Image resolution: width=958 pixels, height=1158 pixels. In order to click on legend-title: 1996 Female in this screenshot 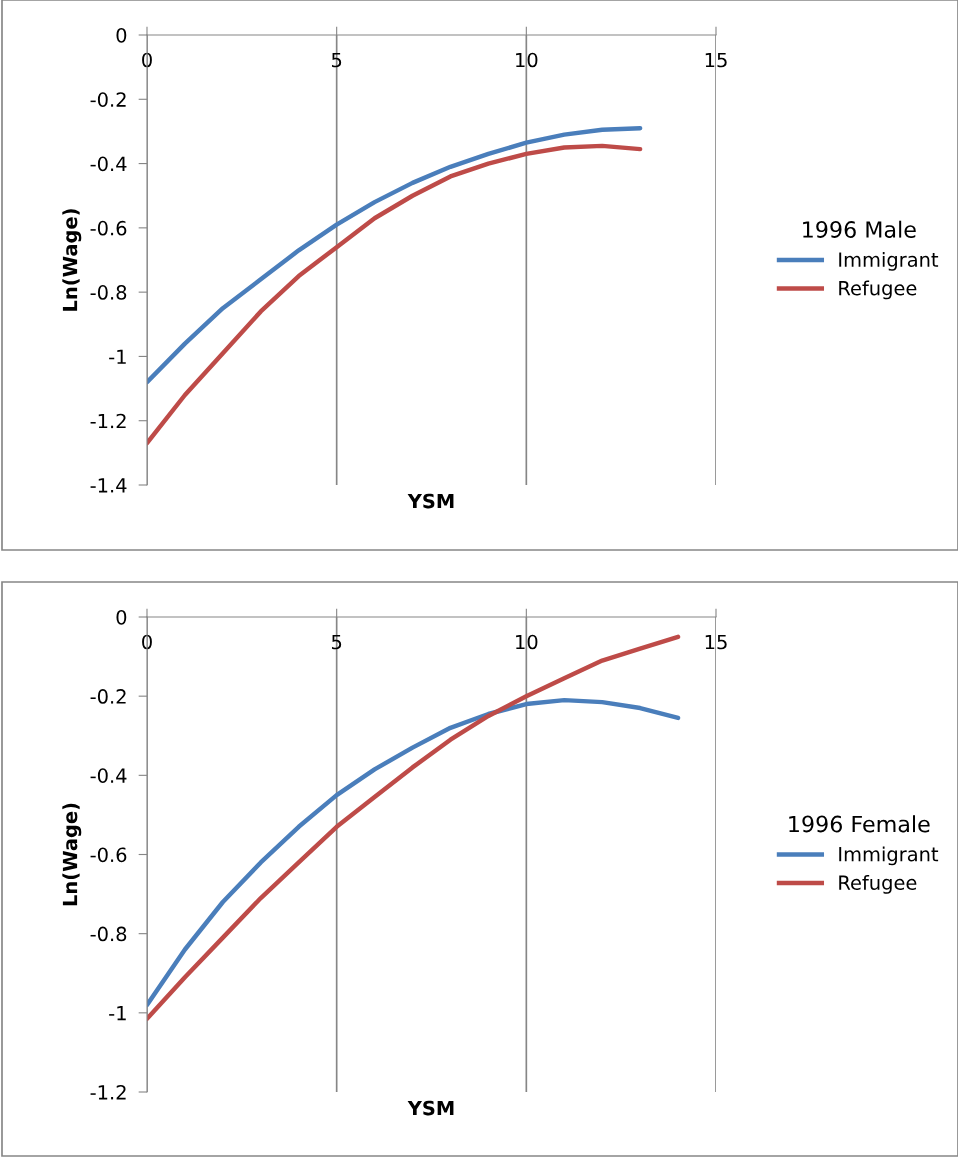, I will do `click(859, 824)`.